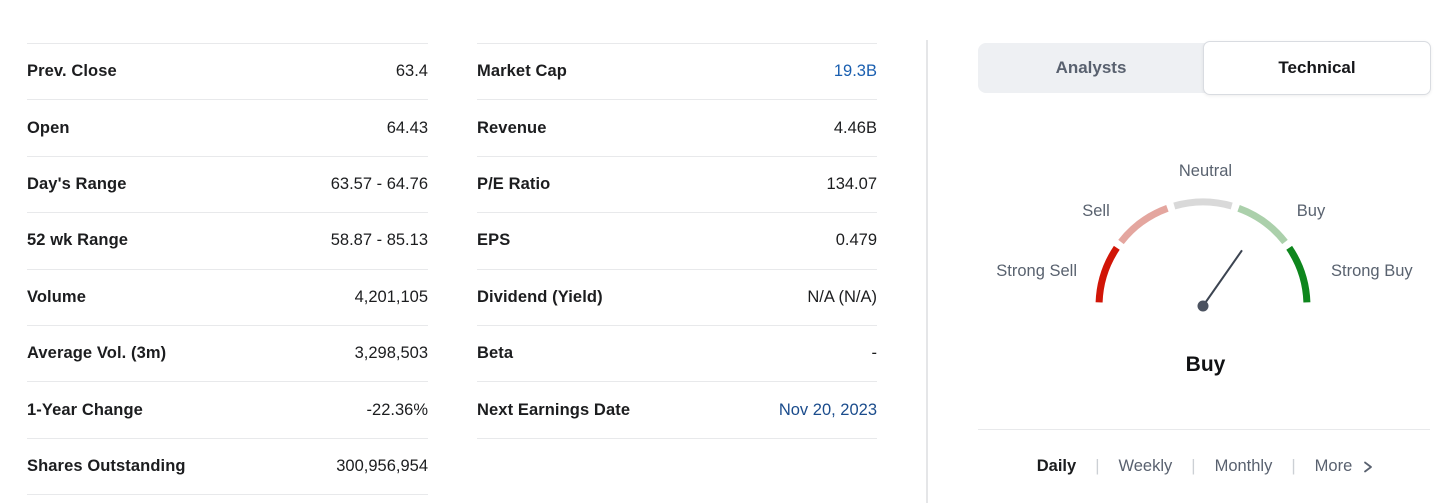  Describe the element at coordinates (855, 127) in the screenshot. I see `stat-value: 4.46B` at that location.